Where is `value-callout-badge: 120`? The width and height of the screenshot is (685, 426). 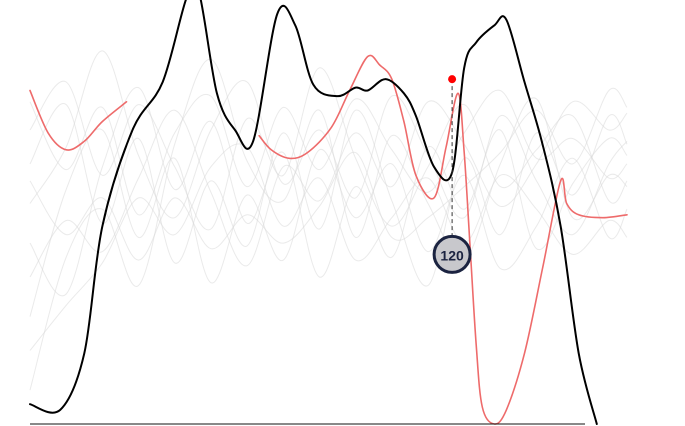
value-callout-badge: 120 is located at coordinates (452, 254).